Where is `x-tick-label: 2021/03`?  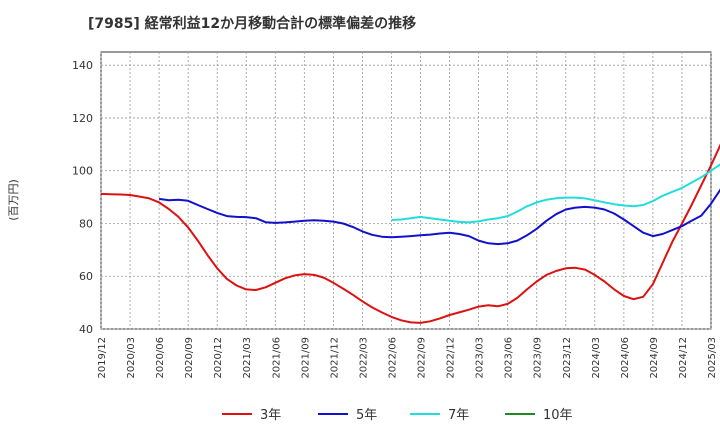 x-tick-label: 2021/03 is located at coordinates (247, 358).